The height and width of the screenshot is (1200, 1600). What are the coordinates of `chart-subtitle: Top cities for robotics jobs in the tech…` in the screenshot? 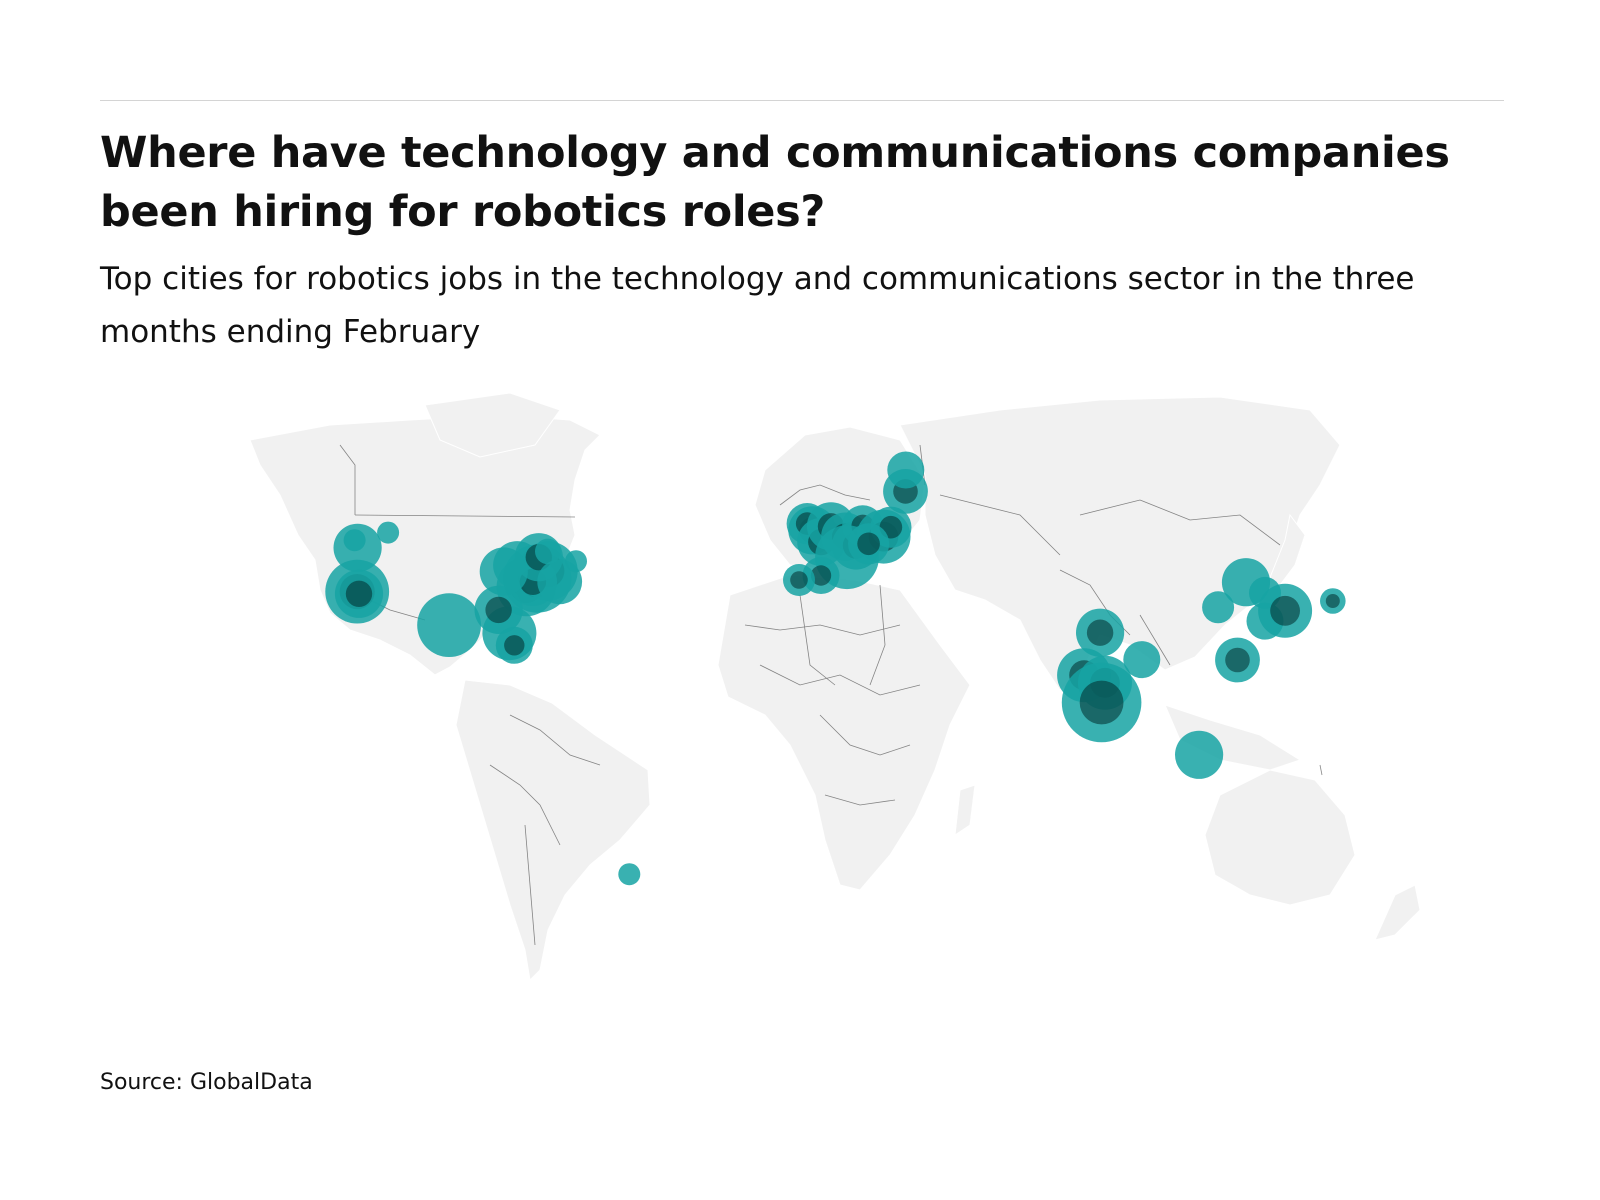 It's located at (757, 305).